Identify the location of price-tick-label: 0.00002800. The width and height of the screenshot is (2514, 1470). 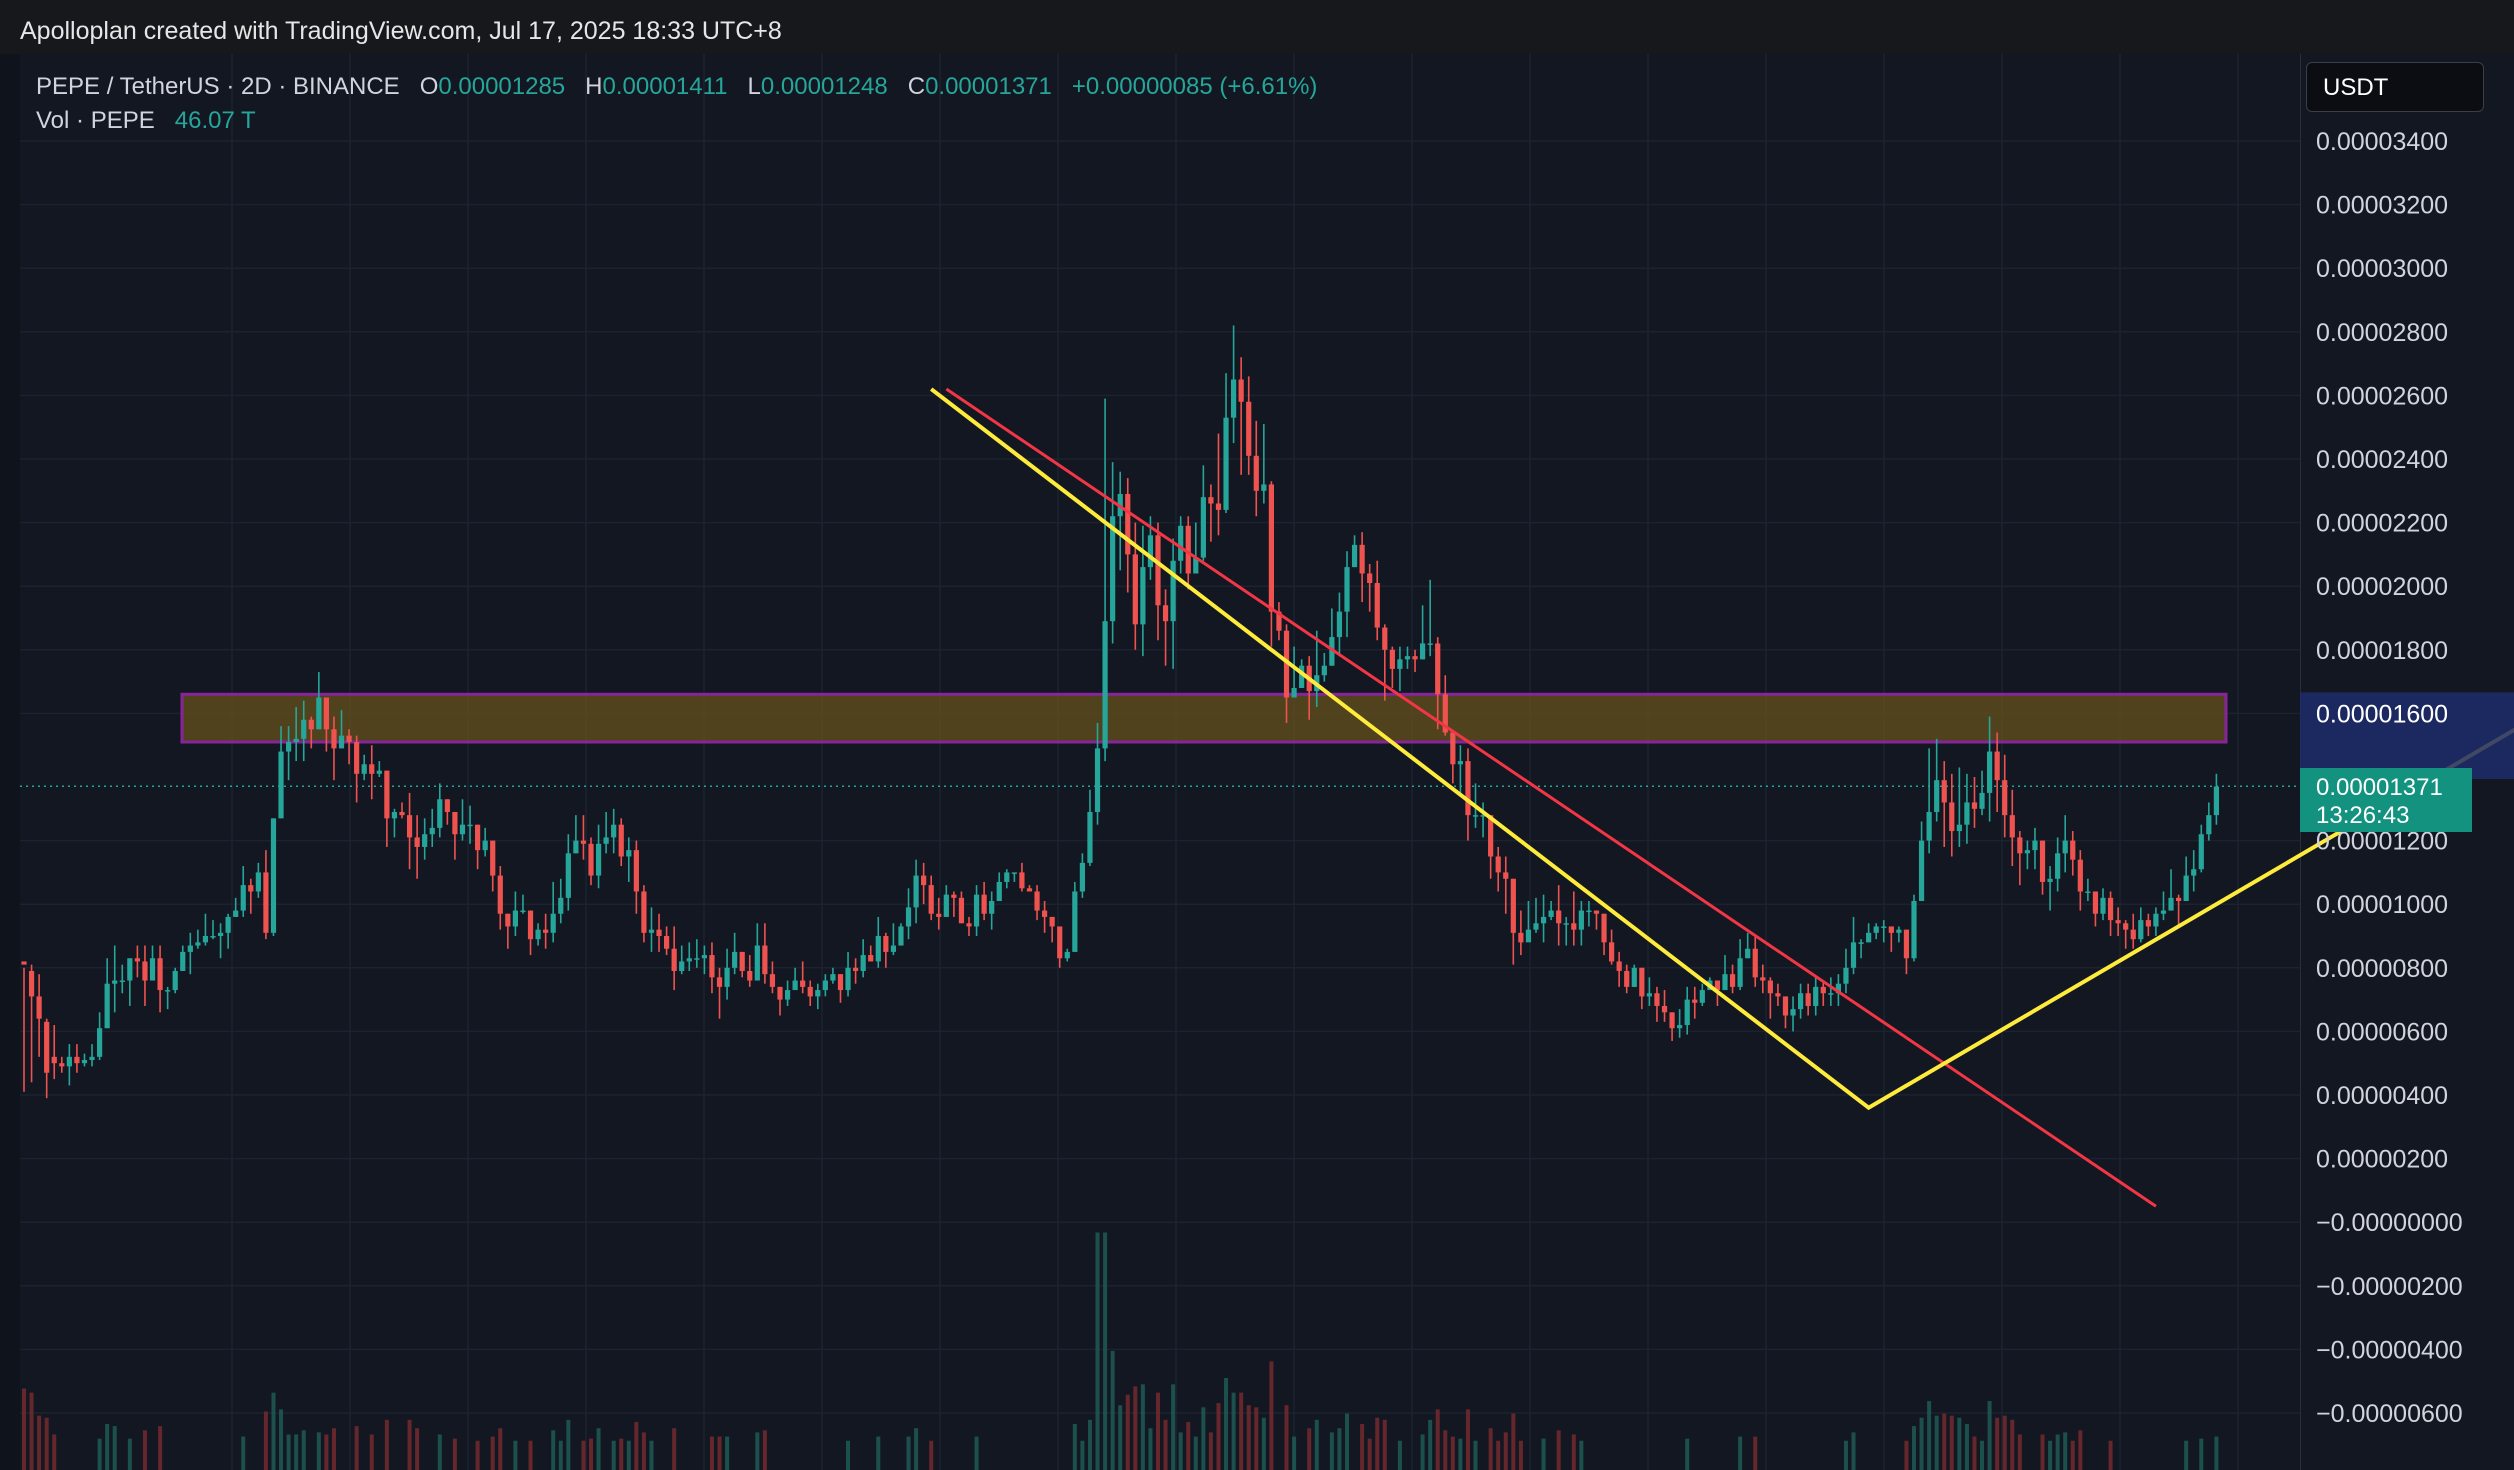
(2382, 333).